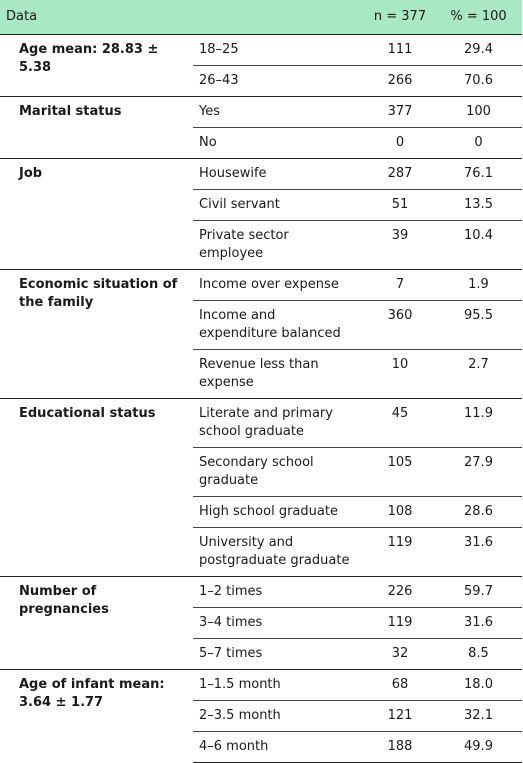 The image size is (523, 763). Describe the element at coordinates (400, 512) in the screenshot. I see `count-cell: 108` at that location.